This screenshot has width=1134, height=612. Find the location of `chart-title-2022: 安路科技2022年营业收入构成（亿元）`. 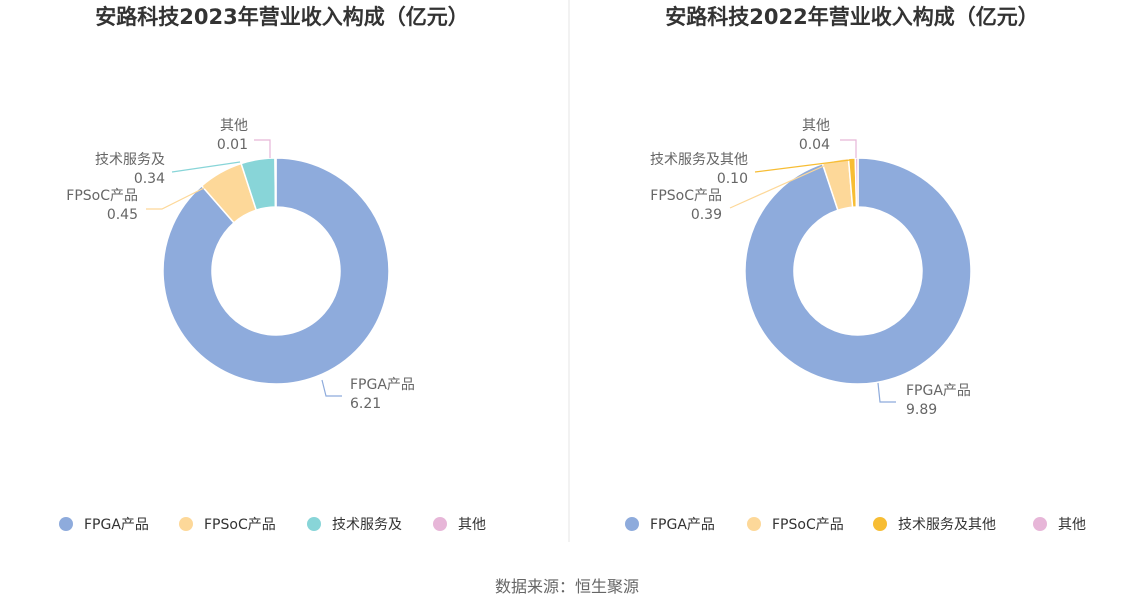

chart-title-2022: 安路科技2022年营业收入构成（亿元） is located at coordinates (851, 17).